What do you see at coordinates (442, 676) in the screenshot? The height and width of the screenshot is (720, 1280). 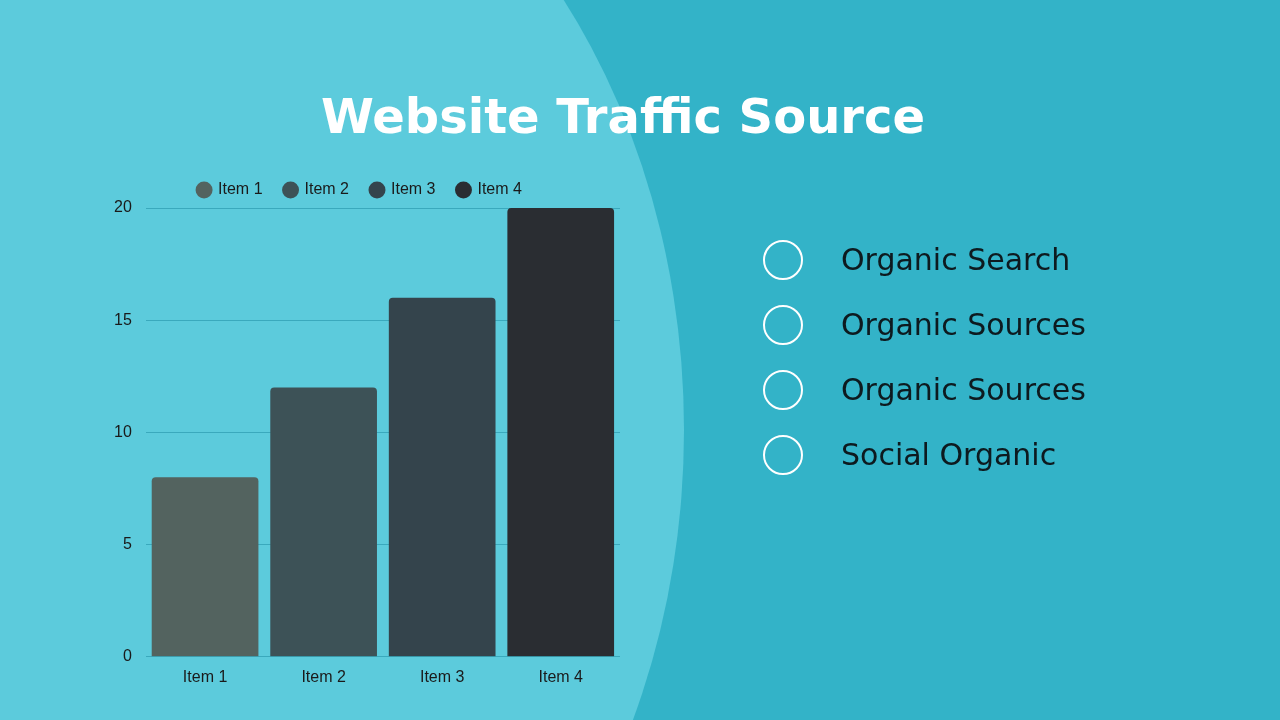 I see `x-tick-label: Item 3` at bounding box center [442, 676].